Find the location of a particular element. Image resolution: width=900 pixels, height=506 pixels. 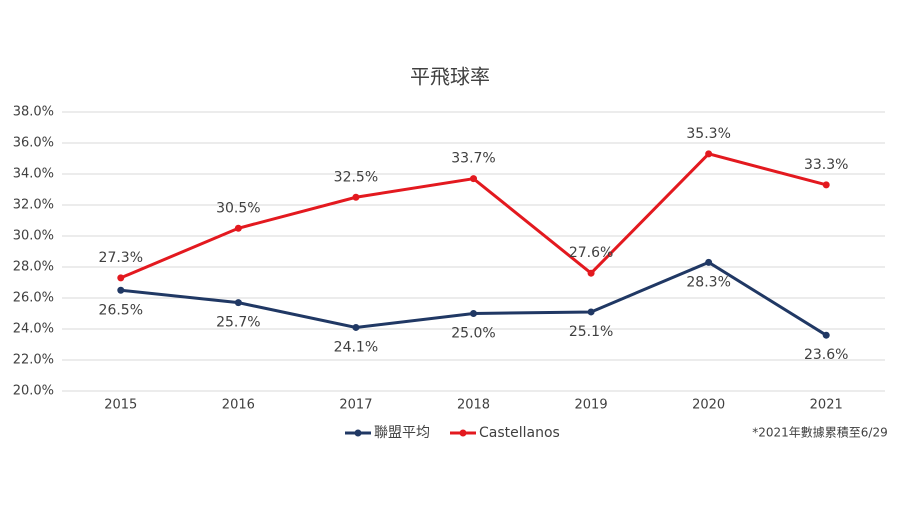

y-tick-label: 20.0% is located at coordinates (33, 391).